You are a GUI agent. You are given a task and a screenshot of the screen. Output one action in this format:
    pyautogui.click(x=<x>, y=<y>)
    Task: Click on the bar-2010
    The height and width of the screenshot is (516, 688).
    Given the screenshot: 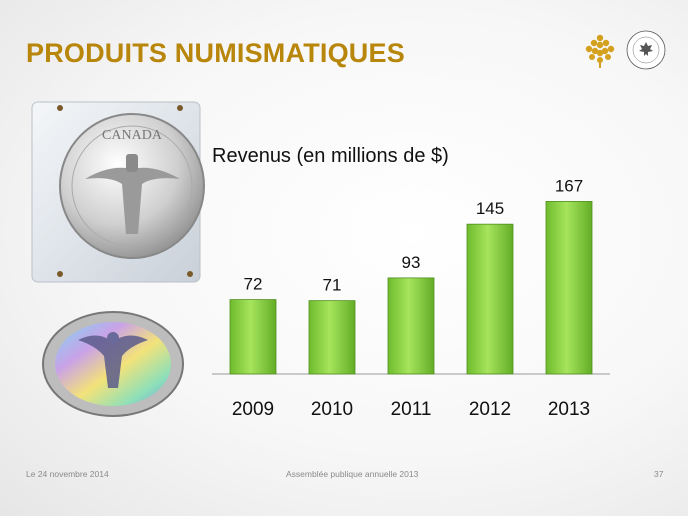 What is the action you would take?
    pyautogui.click(x=332, y=337)
    